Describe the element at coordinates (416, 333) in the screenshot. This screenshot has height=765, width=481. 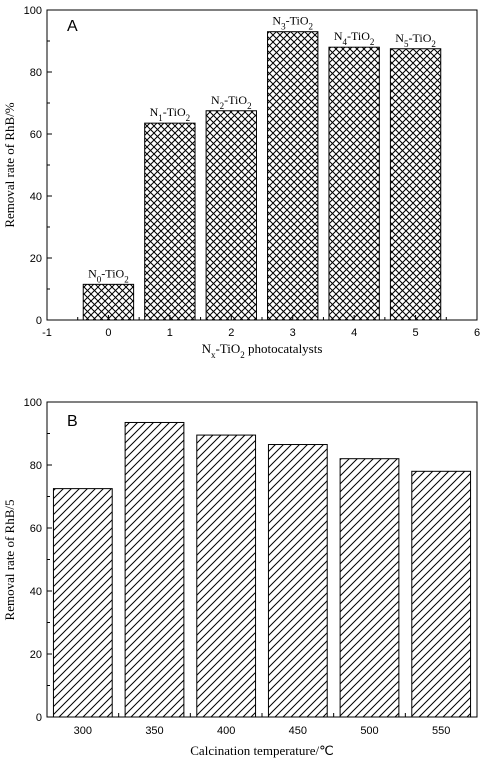
I see `x-tick-label-a: 5` at that location.